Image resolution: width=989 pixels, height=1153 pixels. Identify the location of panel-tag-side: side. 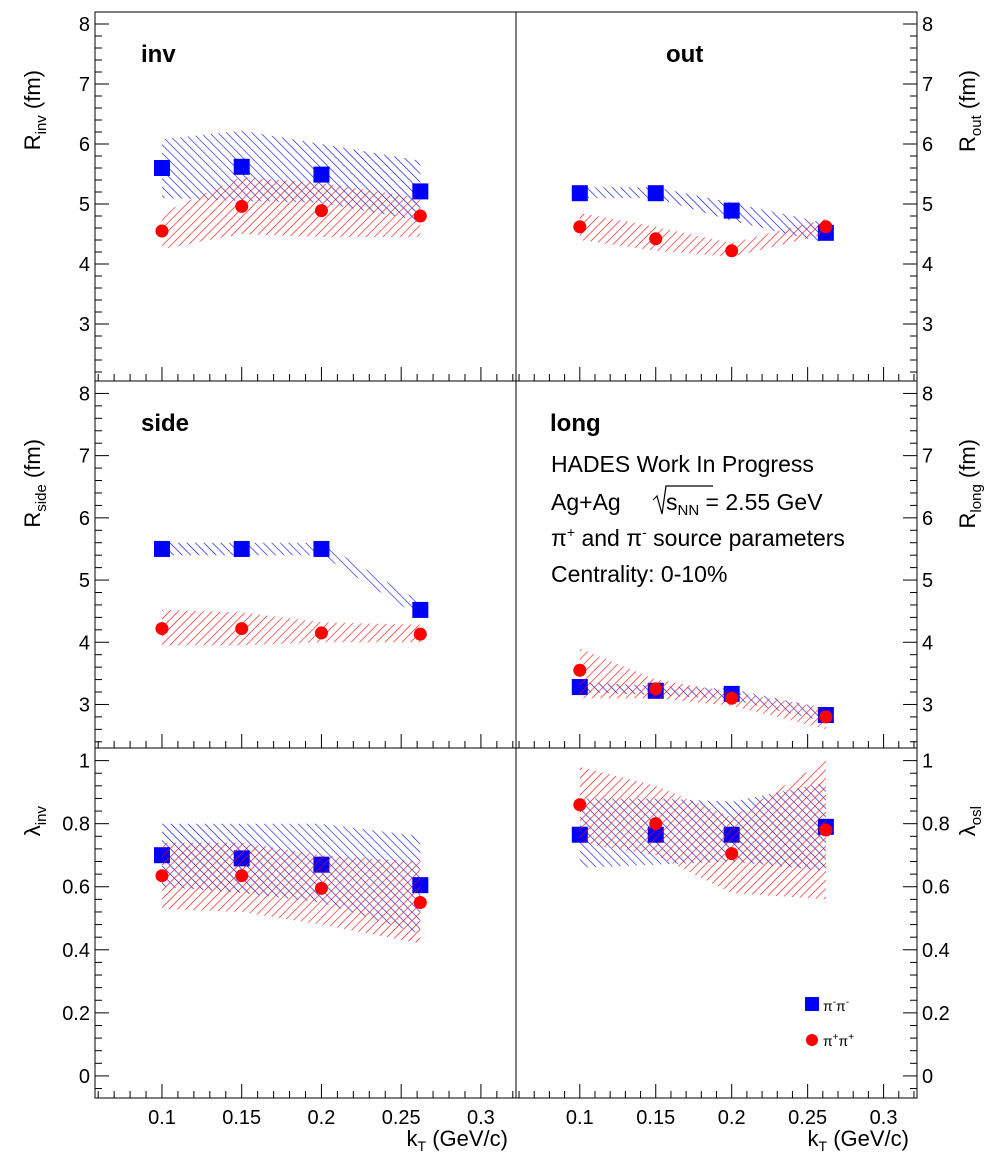
(165, 423).